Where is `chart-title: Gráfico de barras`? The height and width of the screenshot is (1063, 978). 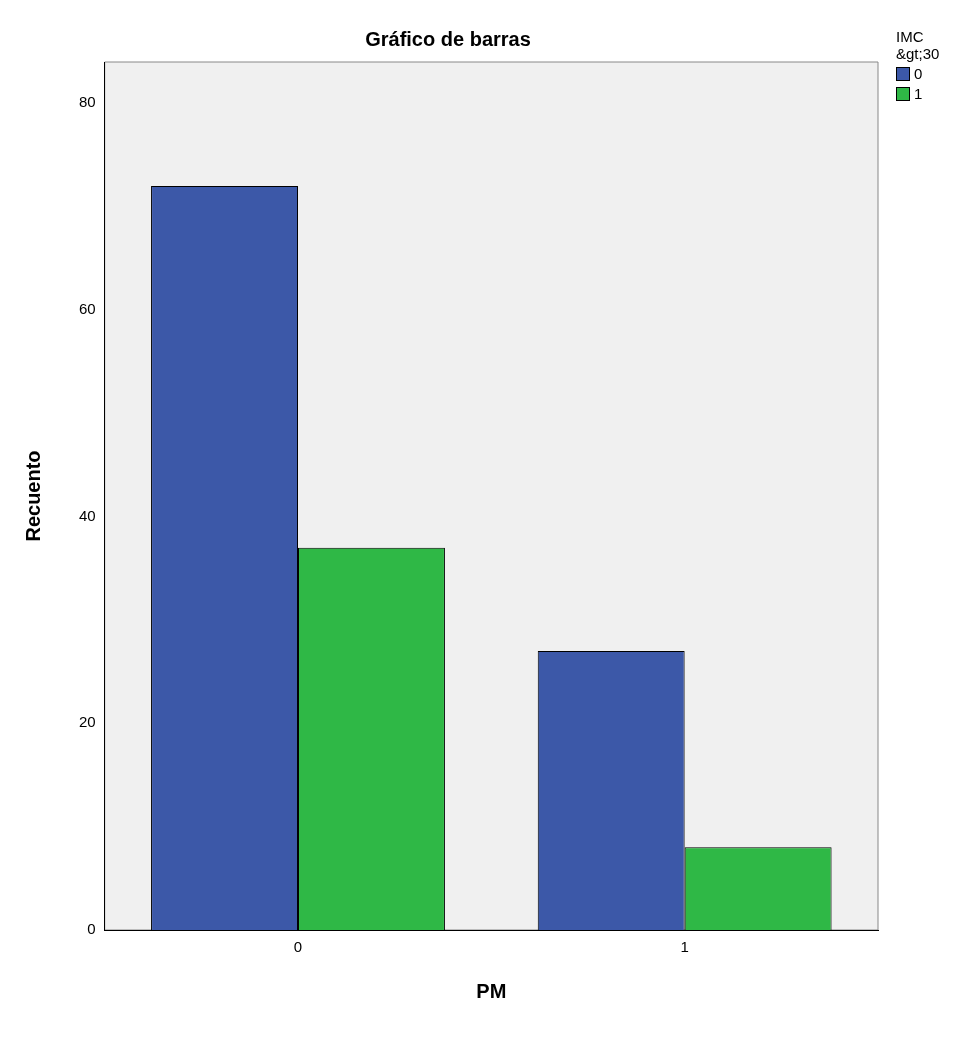
chart-title: Gráfico de barras is located at coordinates (448, 38).